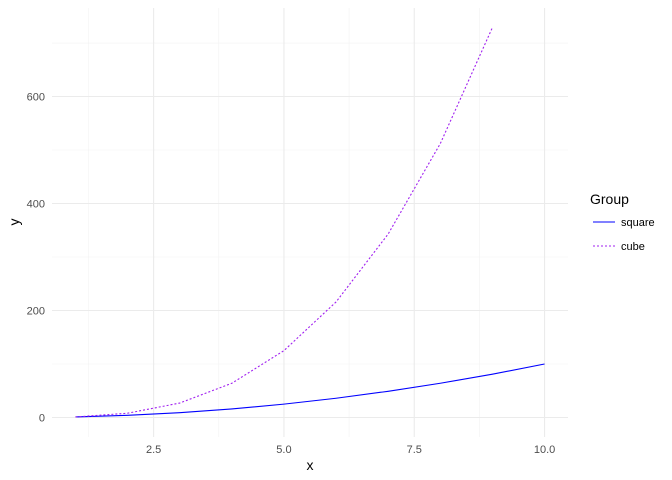  I want to click on y-tick-label: 400, so click(36, 205).